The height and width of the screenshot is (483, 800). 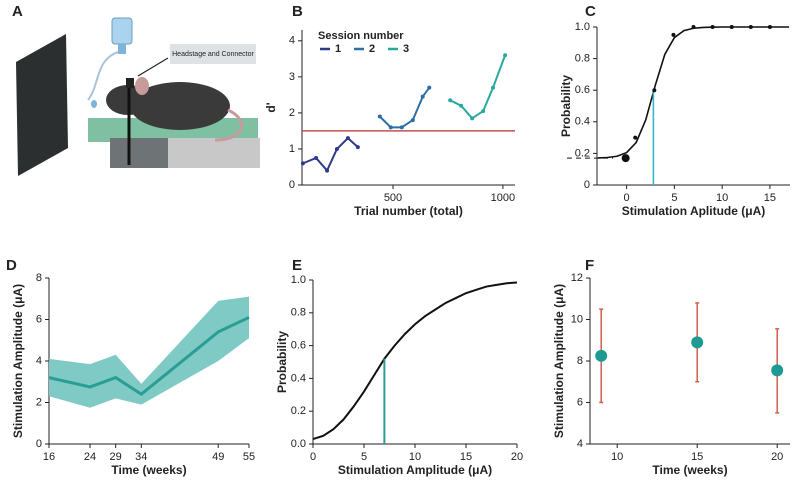 What do you see at coordinates (149, 352) in the screenshot?
I see `range-band` at bounding box center [149, 352].